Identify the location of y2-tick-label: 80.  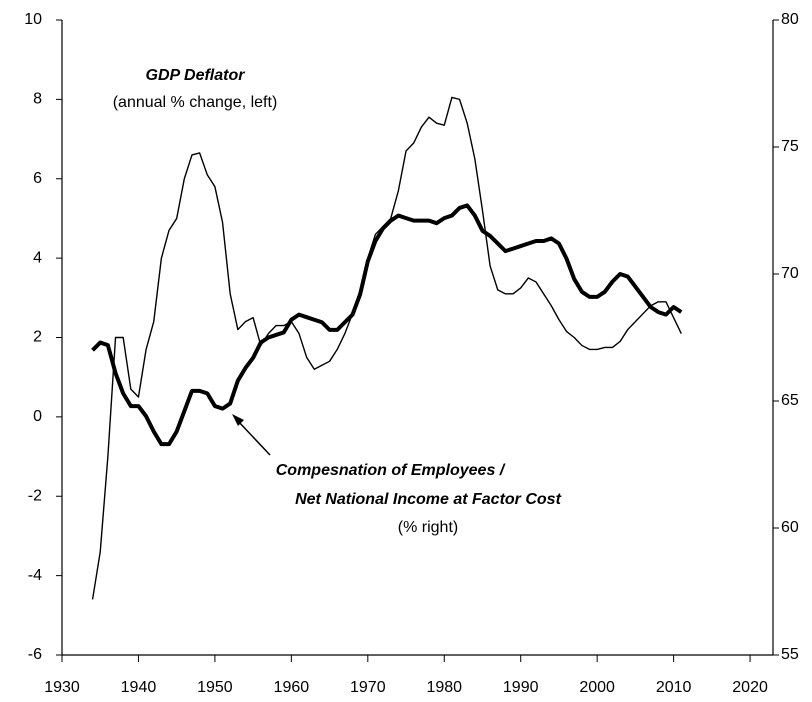
(790, 19).